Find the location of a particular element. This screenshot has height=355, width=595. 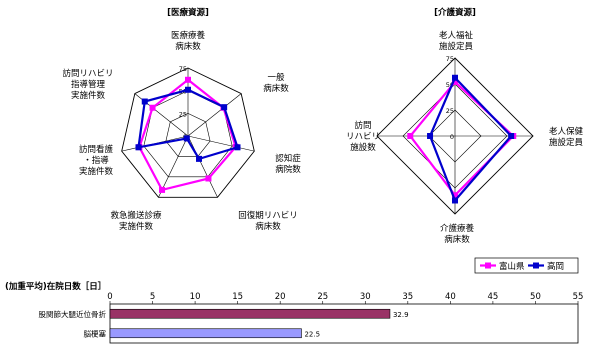

bar-x-tick-label: 30 is located at coordinates (365, 297).